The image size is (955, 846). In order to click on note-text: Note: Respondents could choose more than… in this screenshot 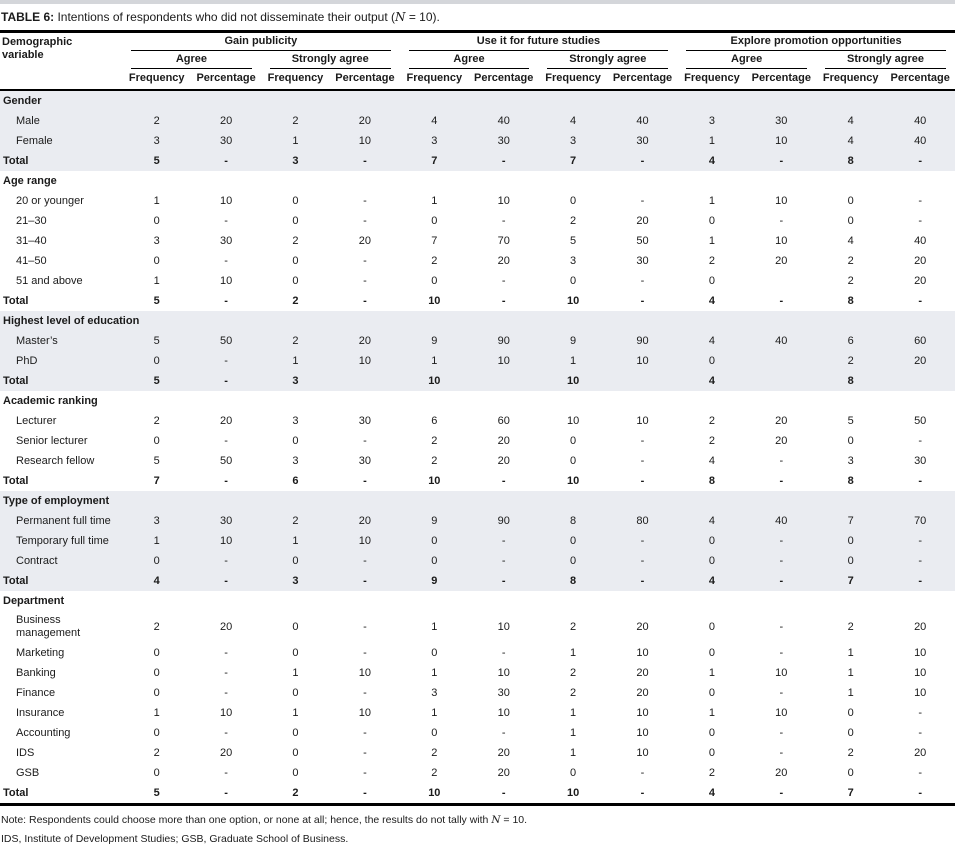, I will do `click(246, 820)`.